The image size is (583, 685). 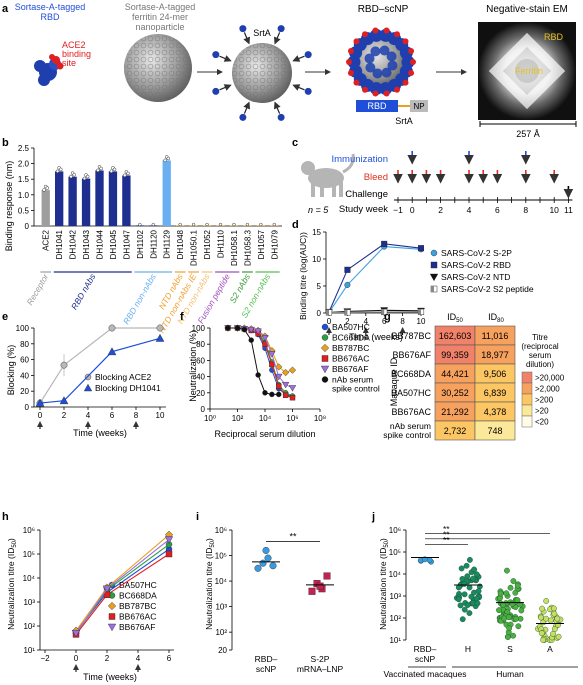 I want to click on construct-srta-label: SrtA, so click(x=404, y=121).